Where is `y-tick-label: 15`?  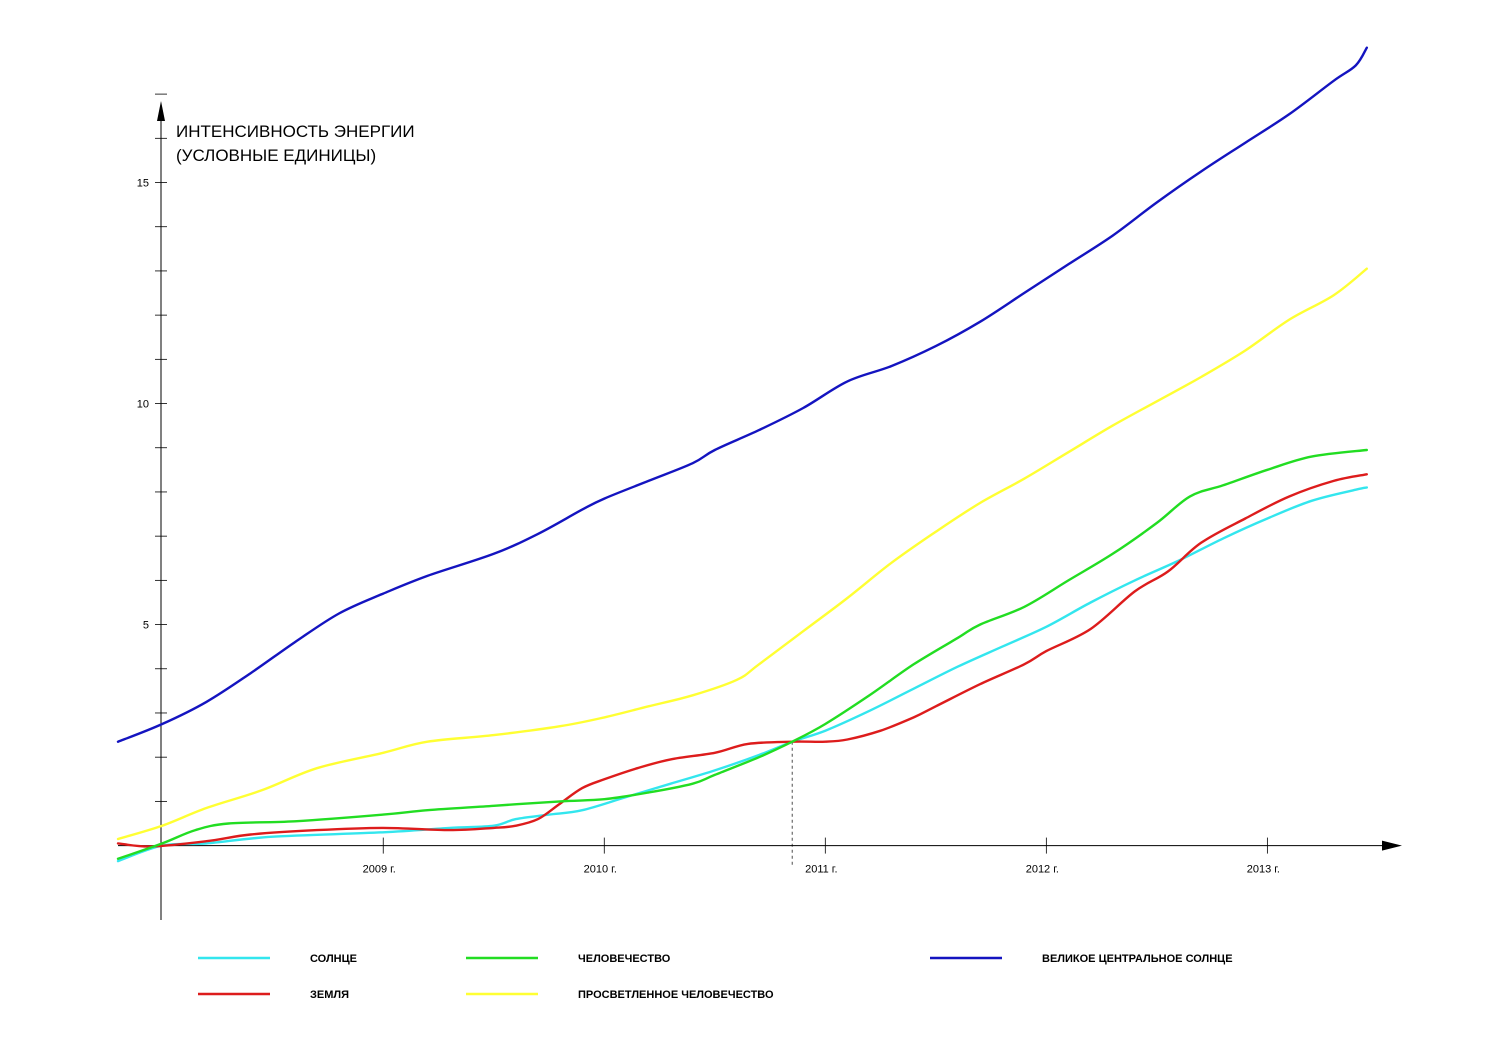
y-tick-label: 15 is located at coordinates (143, 184).